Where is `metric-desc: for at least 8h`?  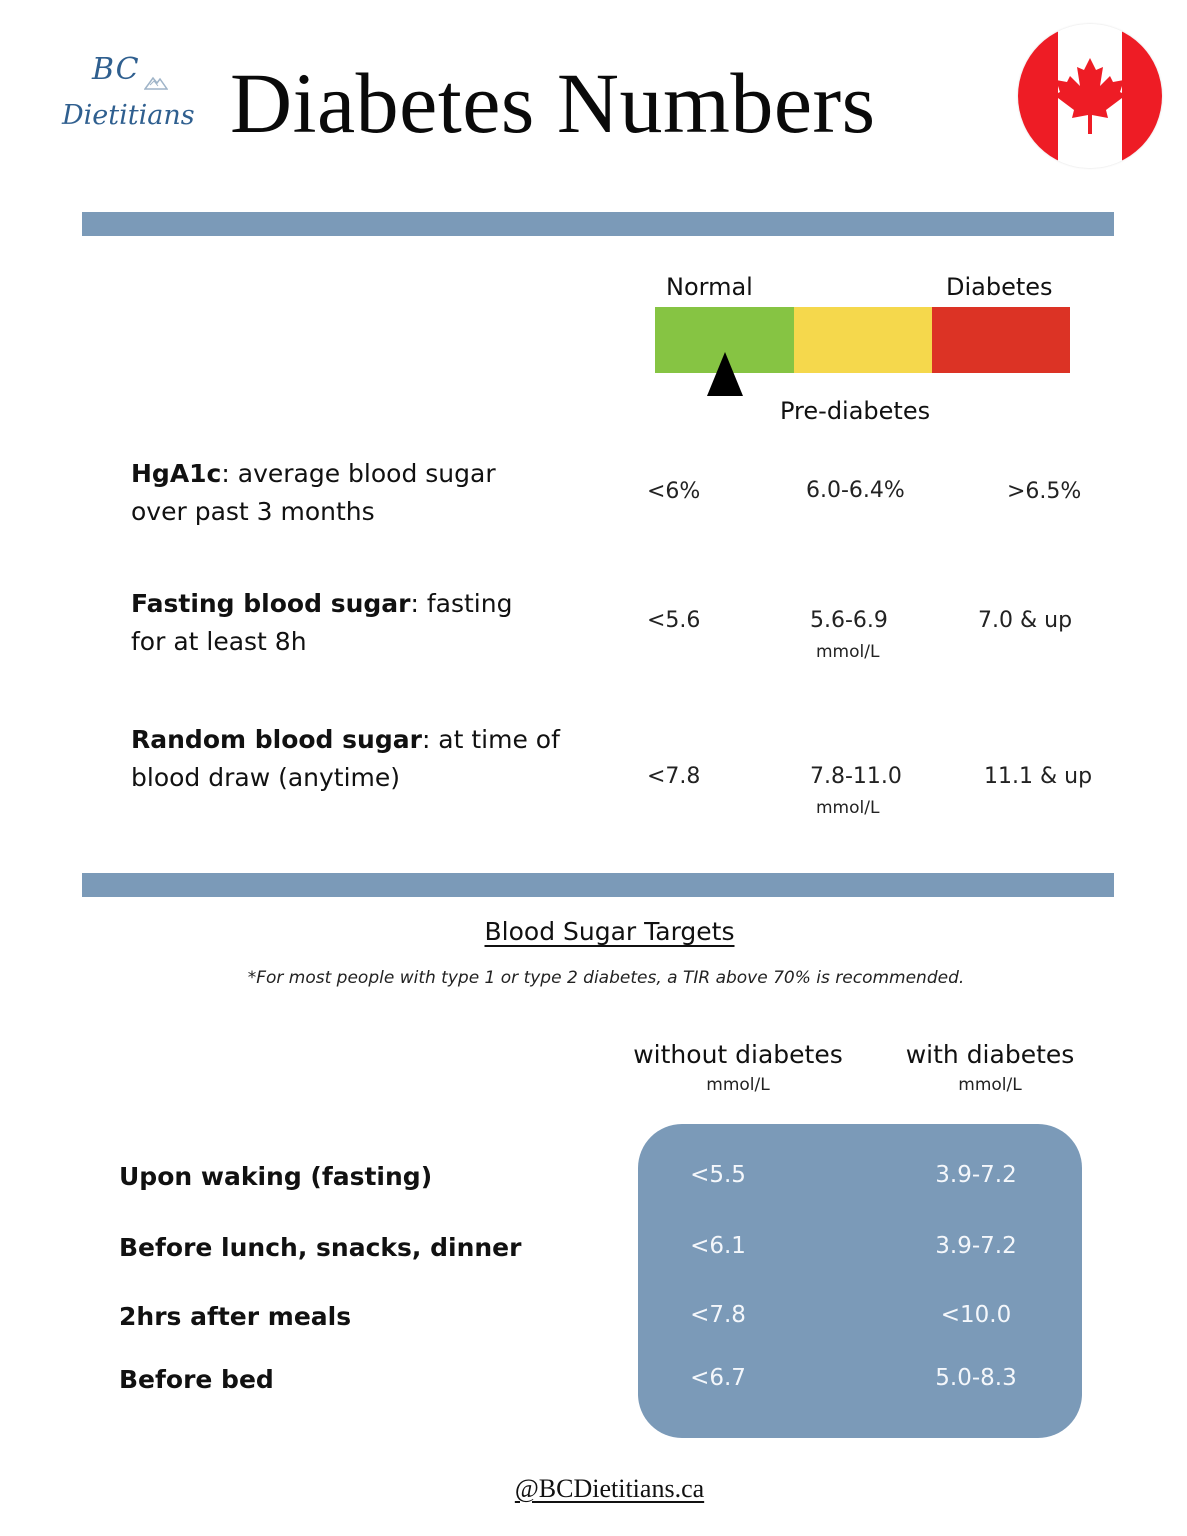
metric-desc: for at least 8h is located at coordinates (219, 641).